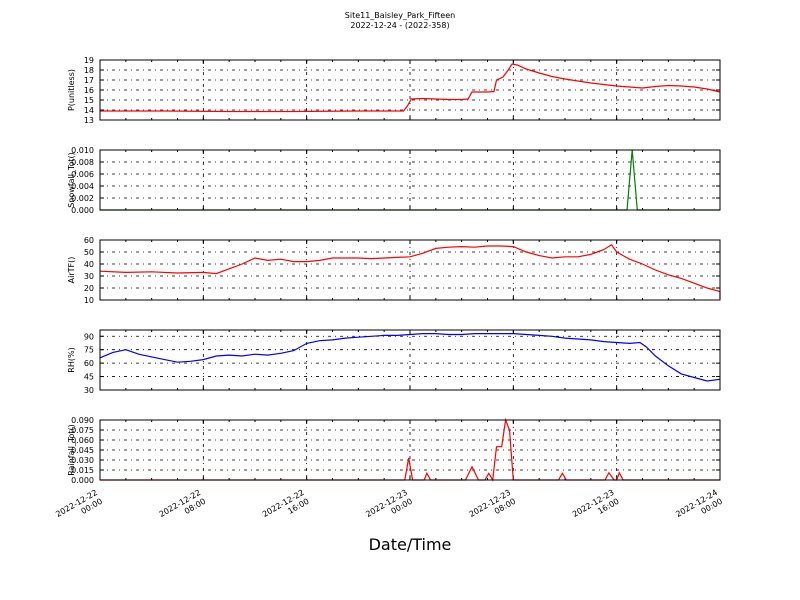 Image resolution: width=800 pixels, height=600 pixels. Describe the element at coordinates (71, 270) in the screenshot. I see `p-airtf-y-axis-label: AirTF()` at that location.